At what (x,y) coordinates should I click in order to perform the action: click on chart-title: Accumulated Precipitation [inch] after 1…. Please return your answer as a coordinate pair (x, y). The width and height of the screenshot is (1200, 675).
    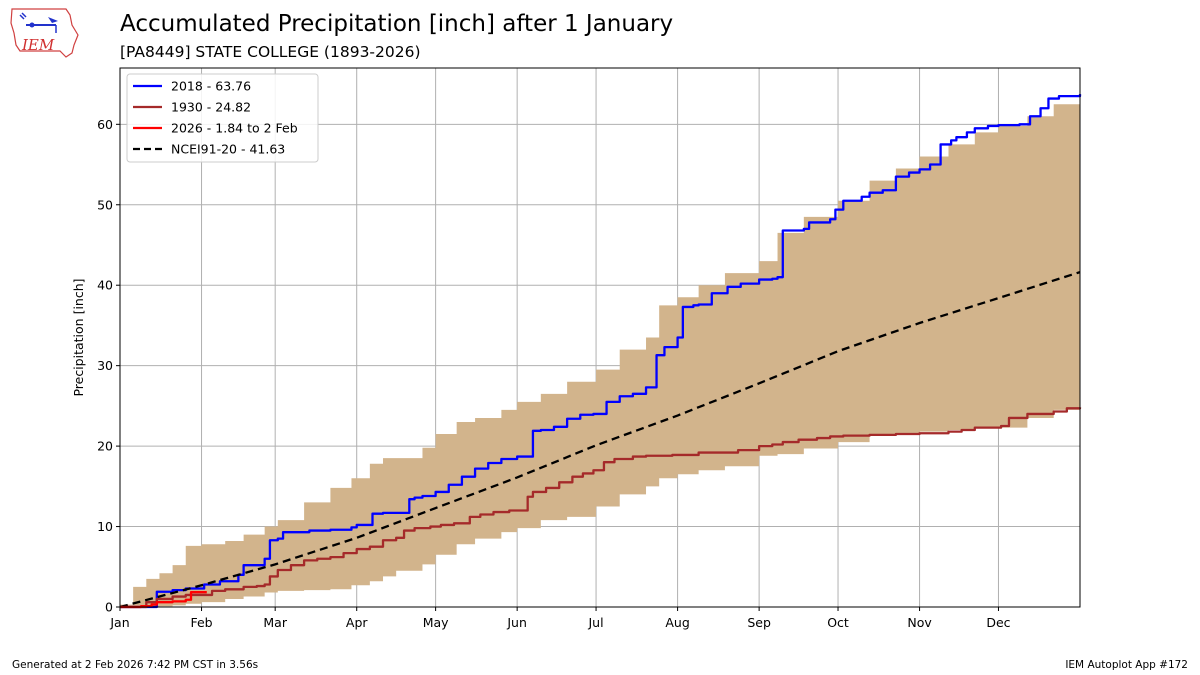
    Looking at the image, I should click on (397, 24).